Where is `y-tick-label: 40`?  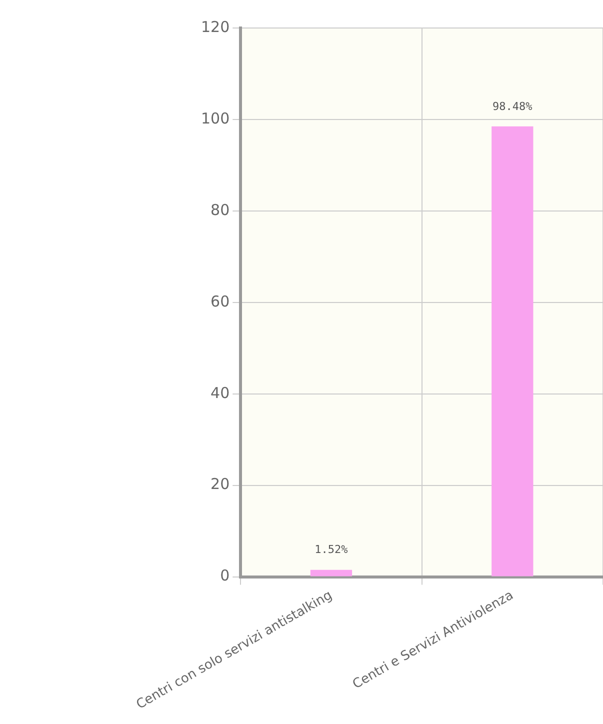
y-tick-label: 40 is located at coordinates (220, 393).